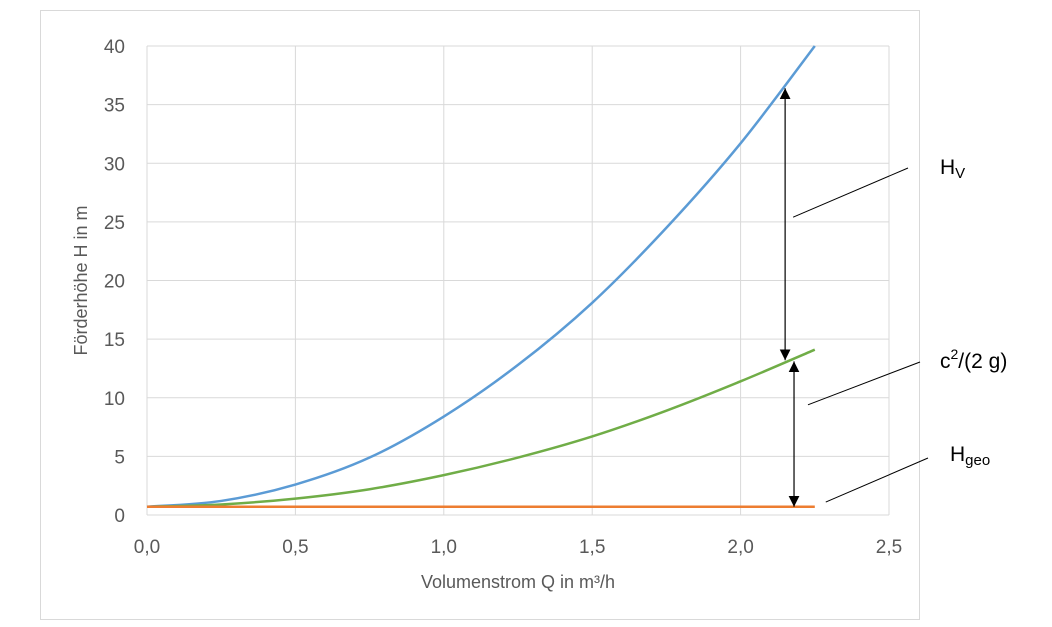 This screenshot has width=1052, height=627. I want to click on x-tick-label: 2,0, so click(740, 547).